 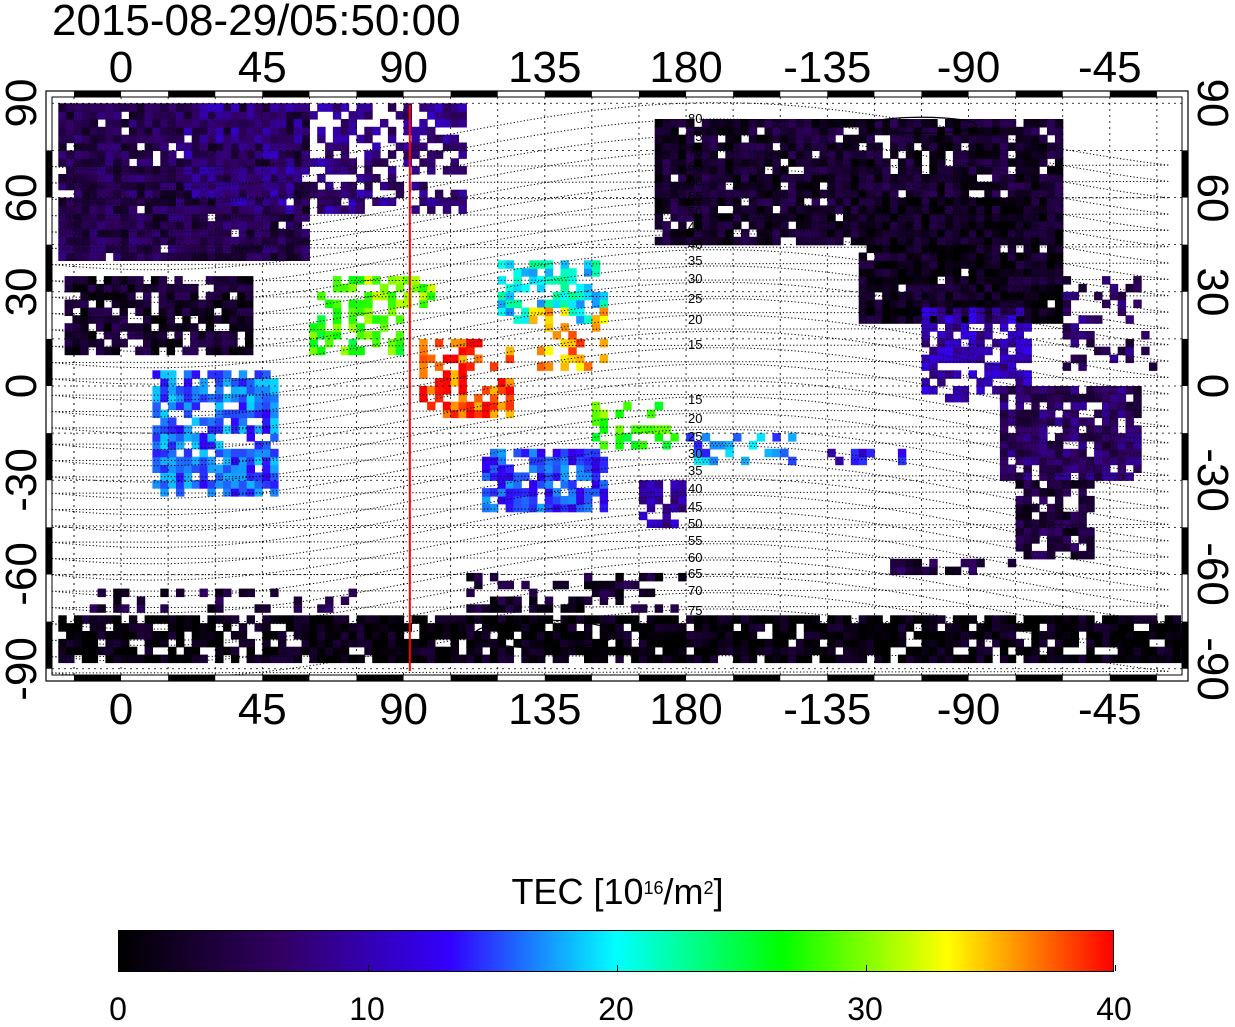 I want to click on contour-value-label: 35, so click(x=695, y=260).